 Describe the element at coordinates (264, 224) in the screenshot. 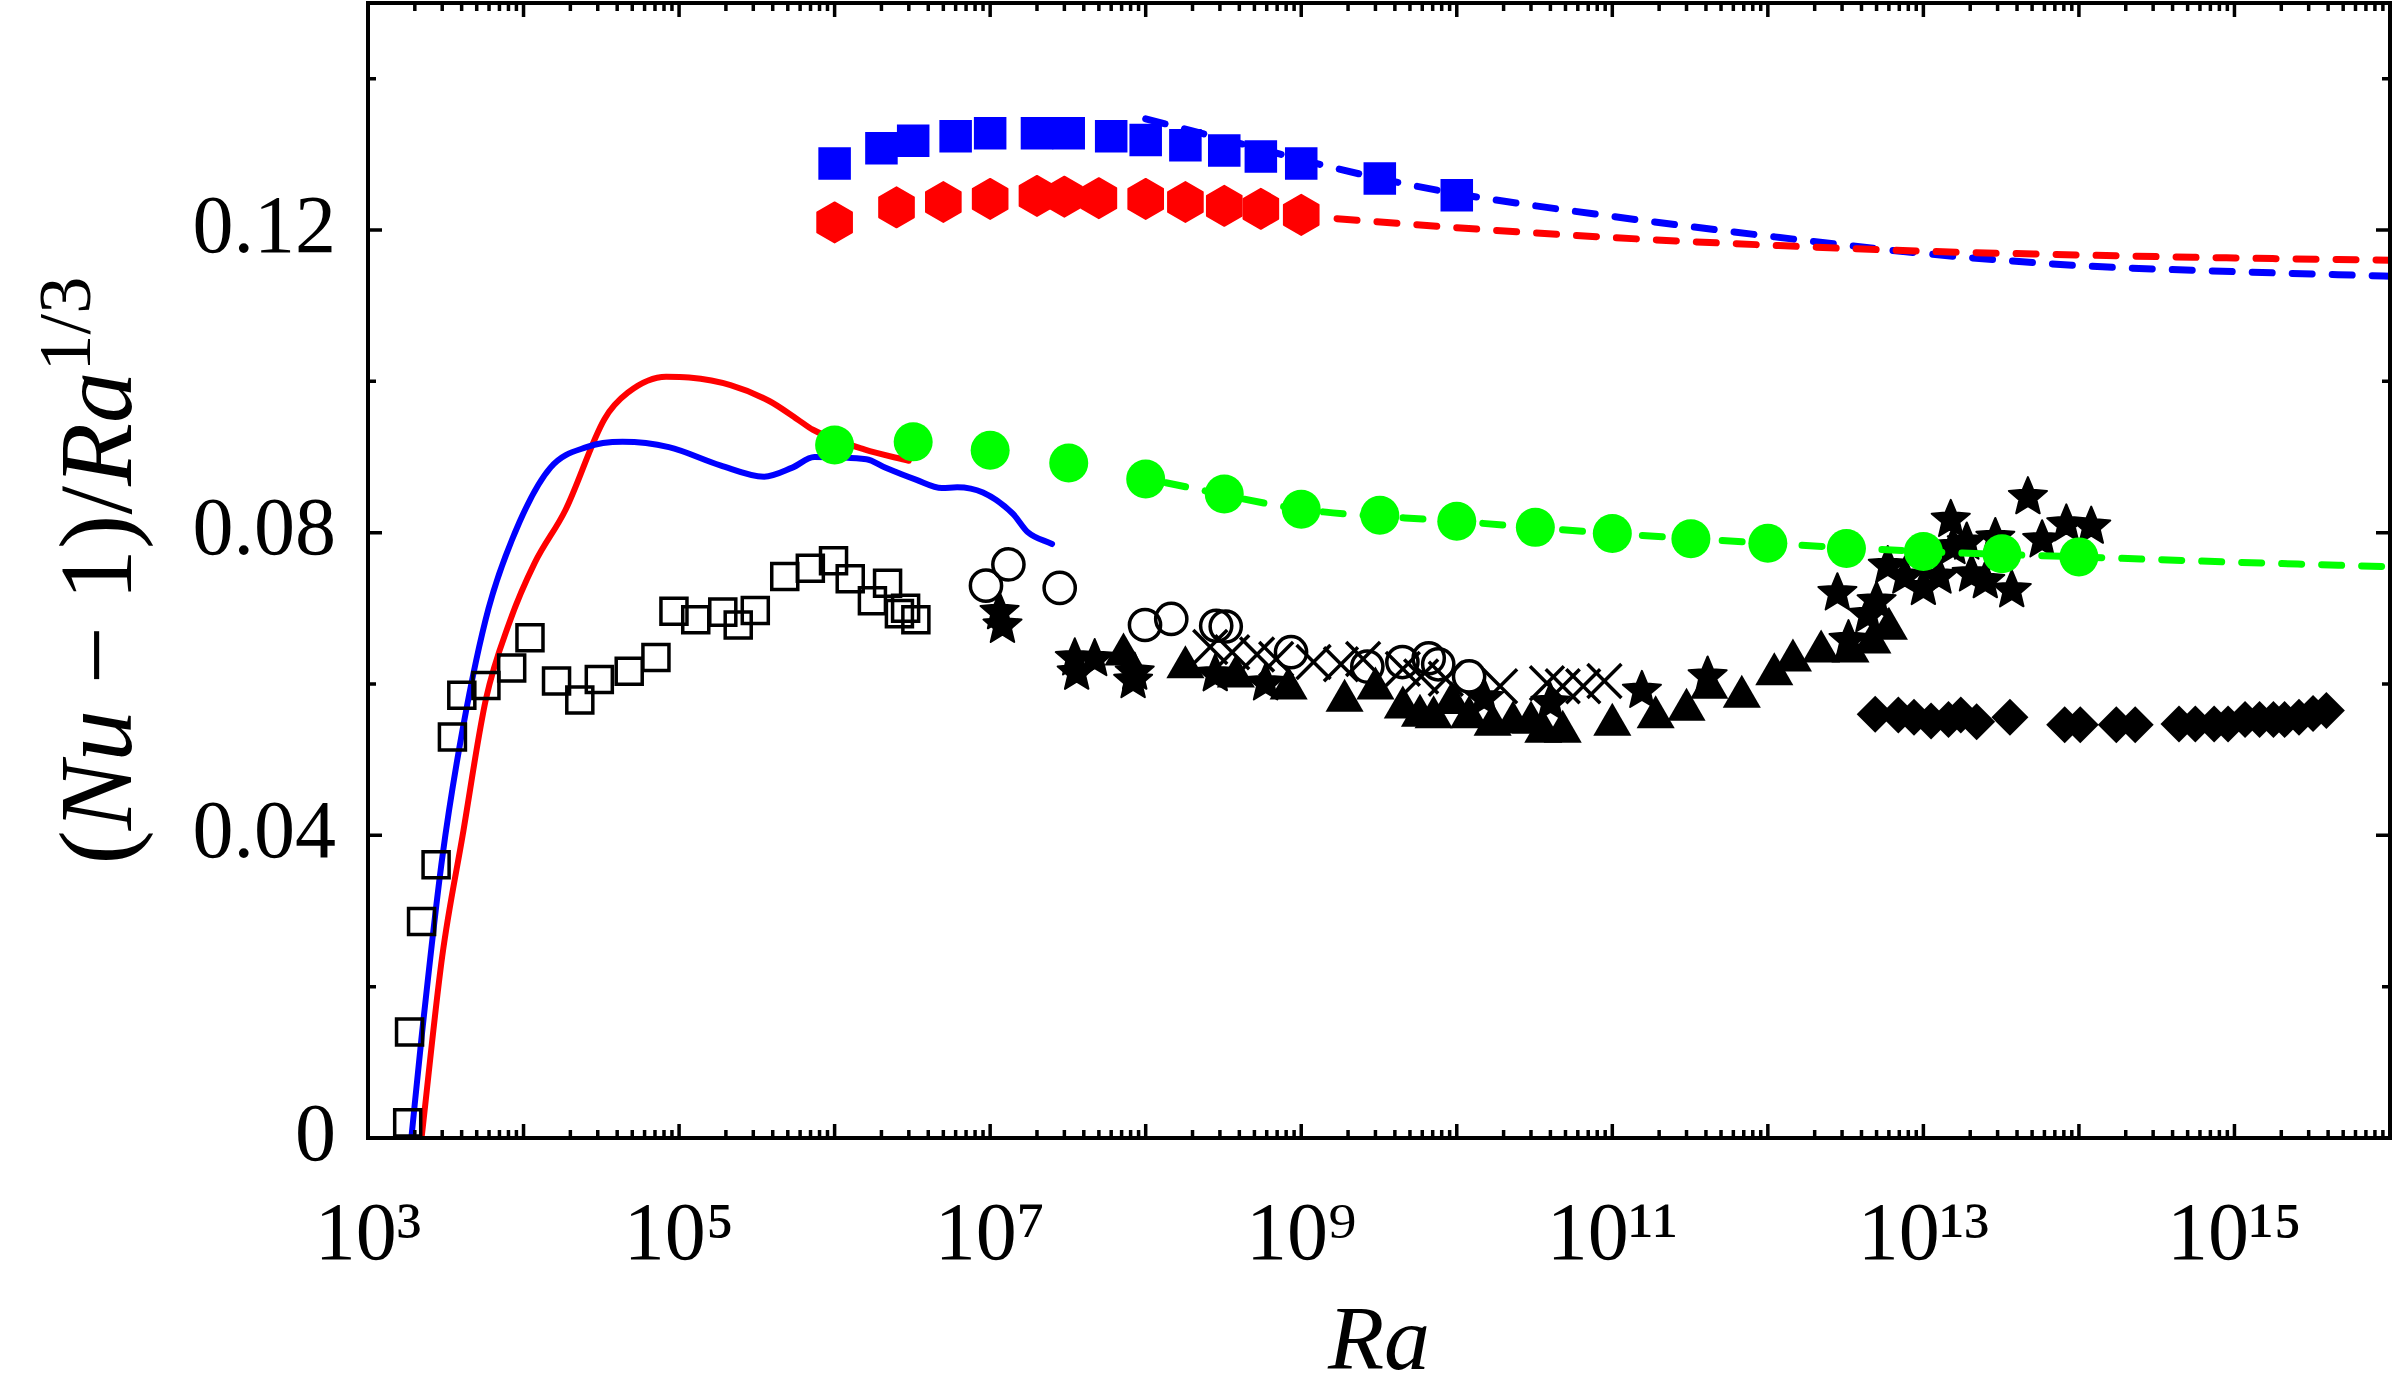

I see `y-tick-label: 0.12` at that location.